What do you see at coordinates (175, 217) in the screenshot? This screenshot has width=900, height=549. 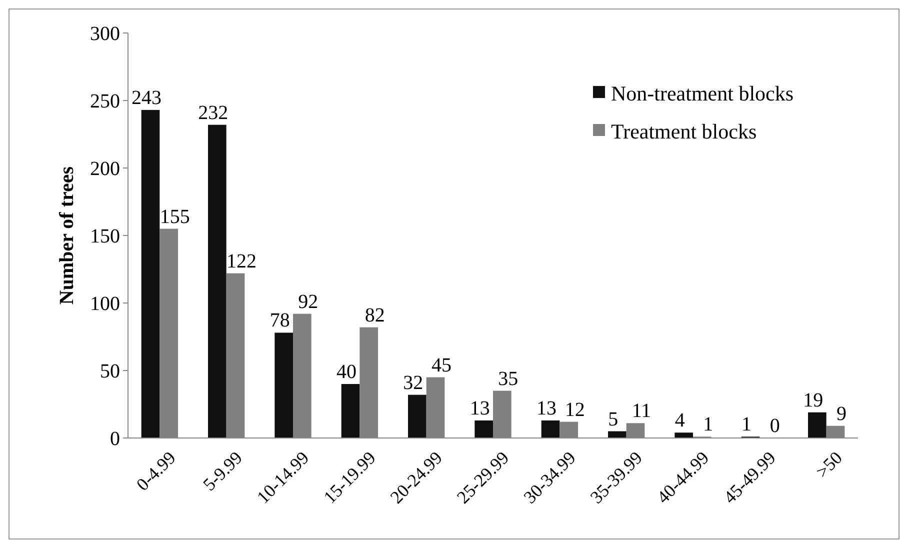 I see `data-label: 155` at bounding box center [175, 217].